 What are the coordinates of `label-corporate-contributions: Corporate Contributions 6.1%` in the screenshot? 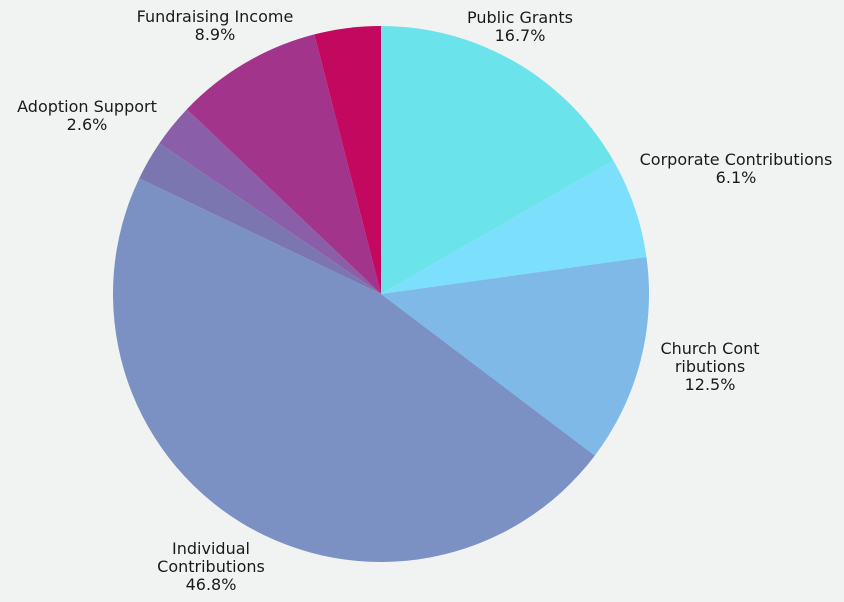 It's located at (736, 169).